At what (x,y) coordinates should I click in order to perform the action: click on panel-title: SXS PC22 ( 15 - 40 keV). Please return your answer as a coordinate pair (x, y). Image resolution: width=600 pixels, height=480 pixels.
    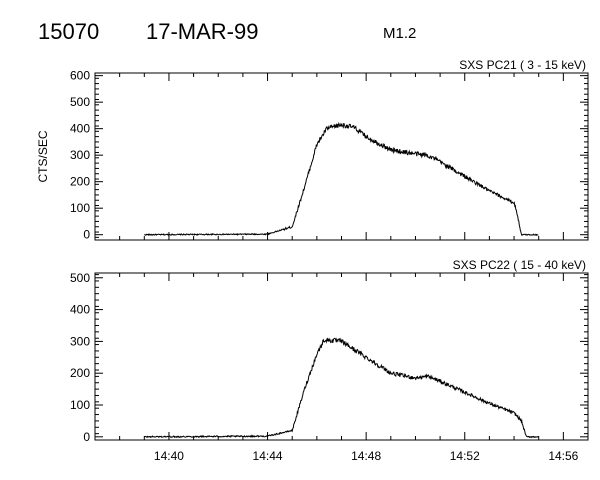
    Looking at the image, I should click on (519, 265).